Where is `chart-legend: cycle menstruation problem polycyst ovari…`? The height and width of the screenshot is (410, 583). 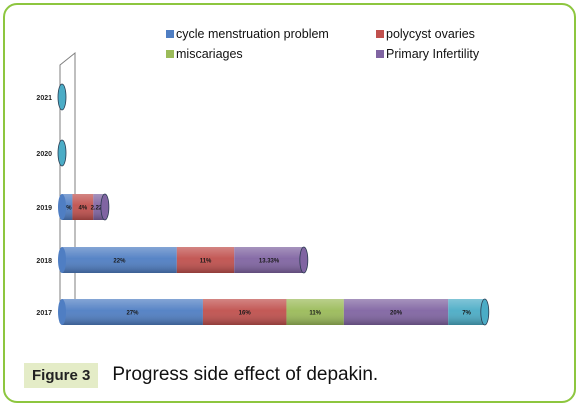
chart-legend: cycle menstruation problem polycyst ovari… is located at coordinates (323, 44).